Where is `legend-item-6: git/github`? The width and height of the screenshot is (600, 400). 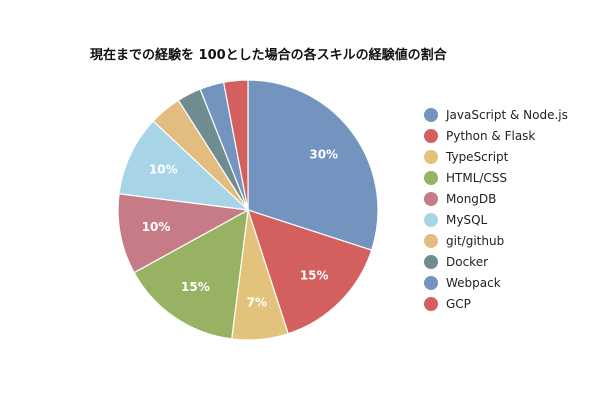 legend-item-6: git/github is located at coordinates (496, 240).